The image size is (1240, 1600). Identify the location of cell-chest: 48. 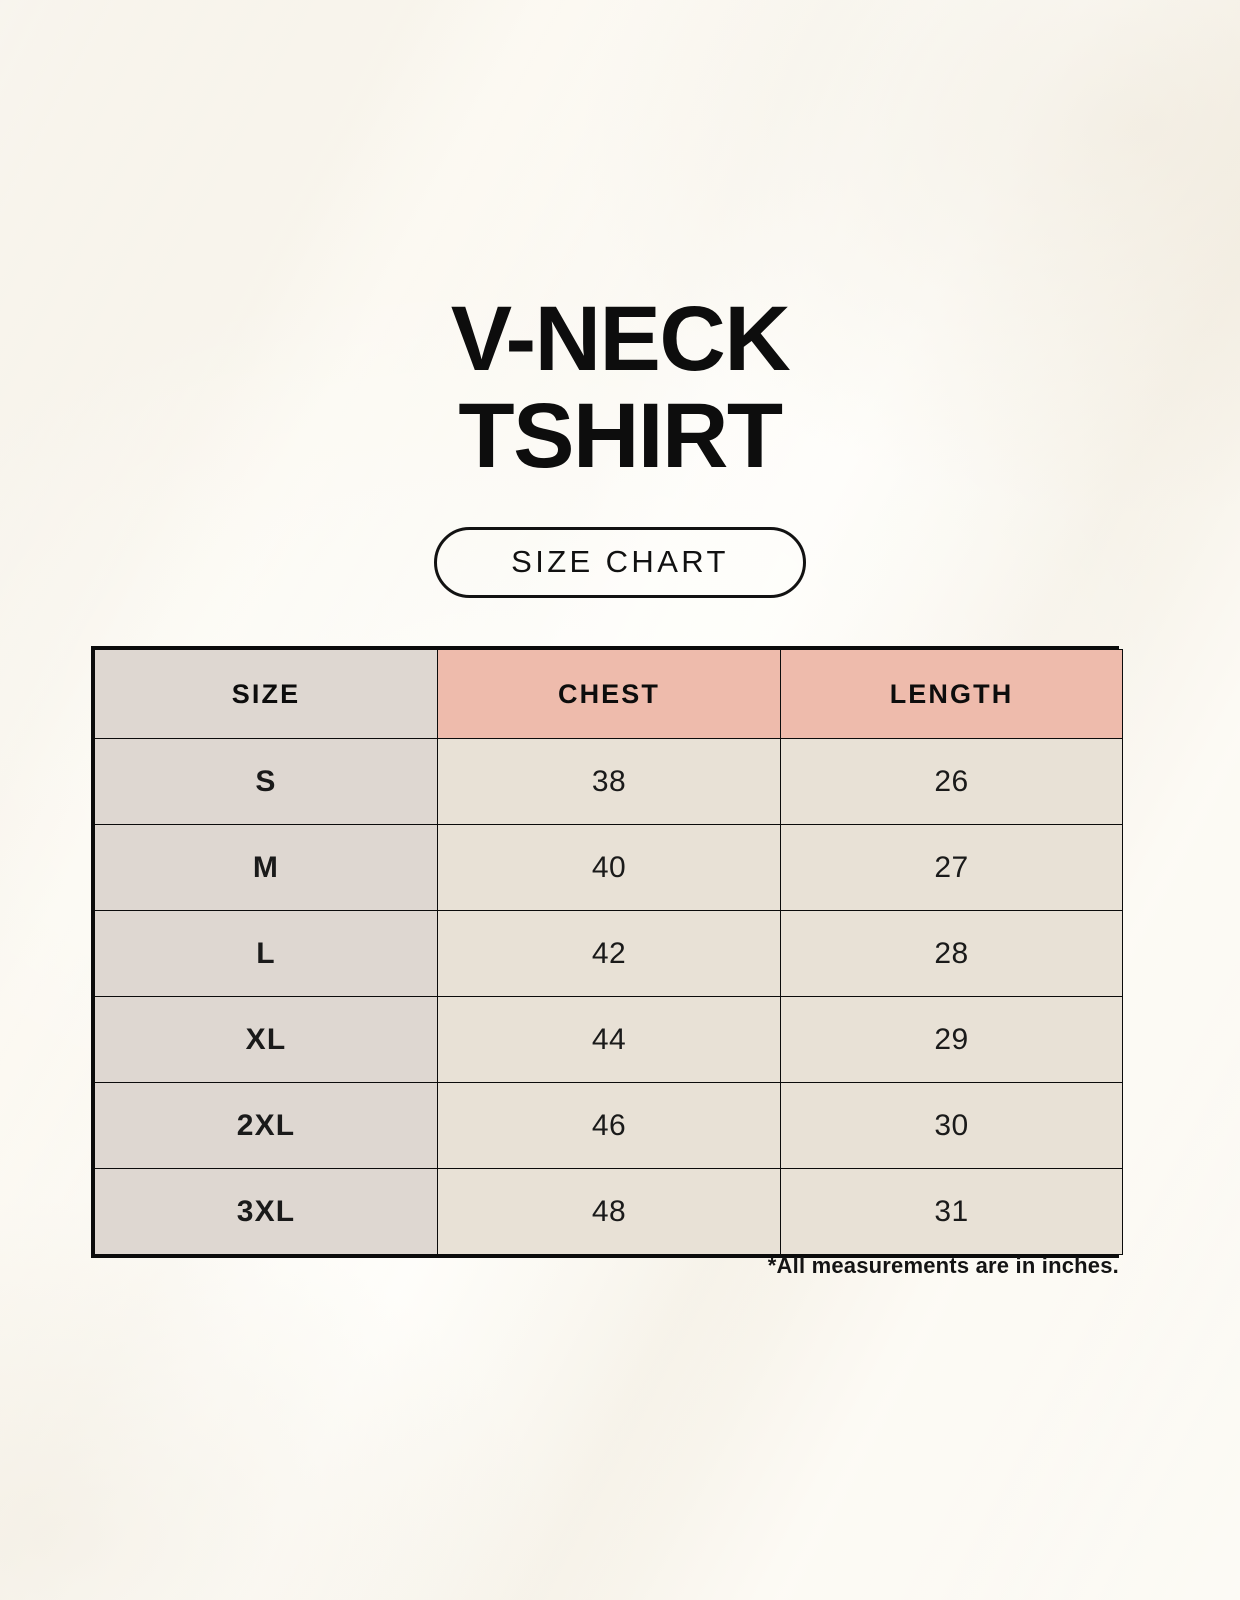
(609, 1211).